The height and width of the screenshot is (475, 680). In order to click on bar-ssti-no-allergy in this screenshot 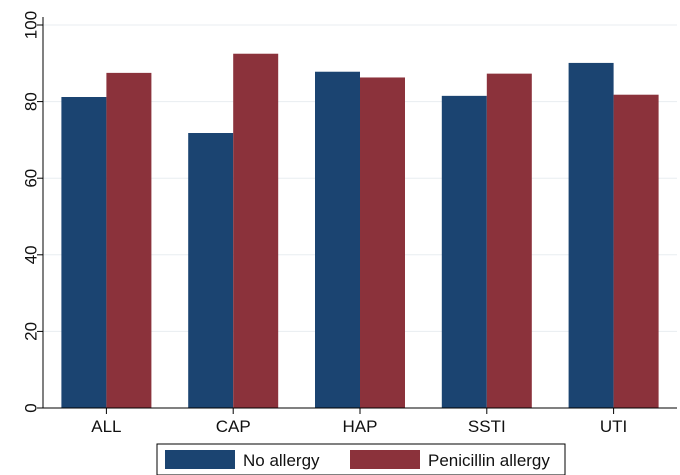, I will do `click(464, 251)`.